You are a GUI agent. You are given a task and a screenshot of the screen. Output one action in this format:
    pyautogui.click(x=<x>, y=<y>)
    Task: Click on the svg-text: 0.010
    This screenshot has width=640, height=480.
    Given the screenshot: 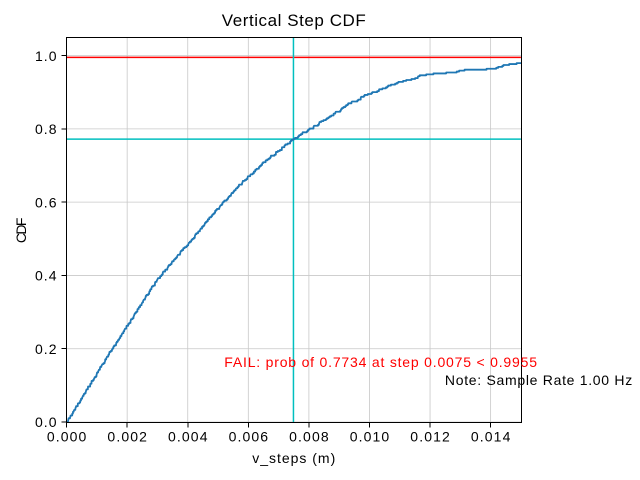 What is the action you would take?
    pyautogui.click(x=370, y=437)
    